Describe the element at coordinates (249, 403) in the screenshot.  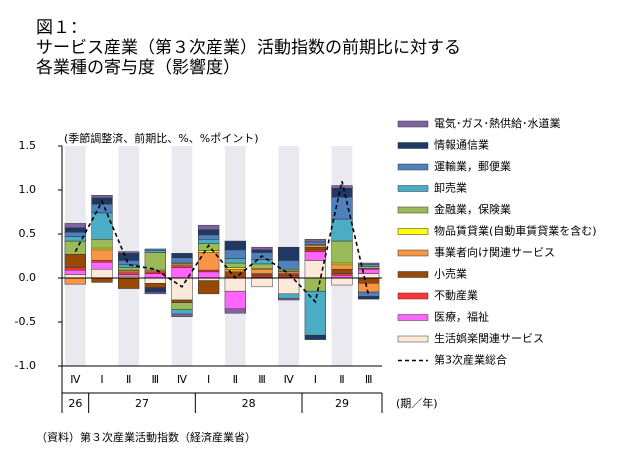
I see `x-group-label: 28` at that location.